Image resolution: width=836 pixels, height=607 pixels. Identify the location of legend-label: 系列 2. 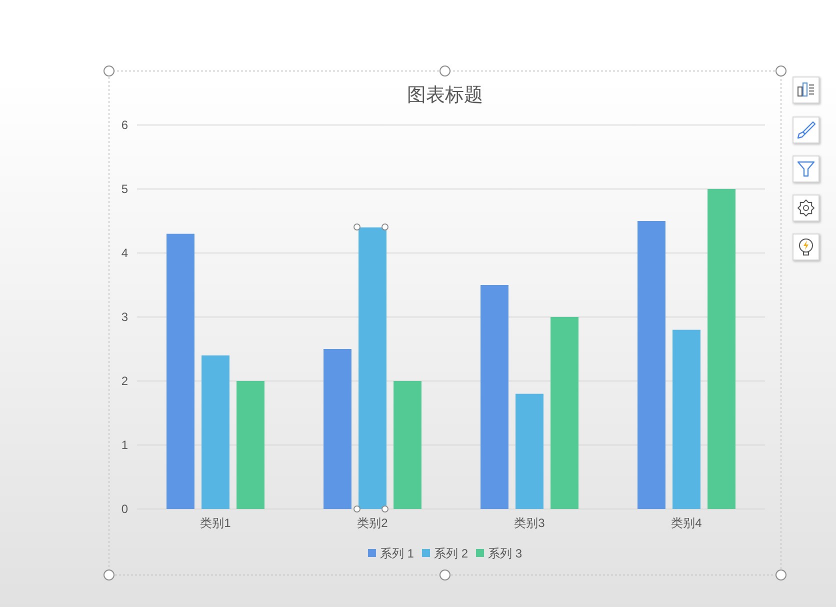
(451, 553).